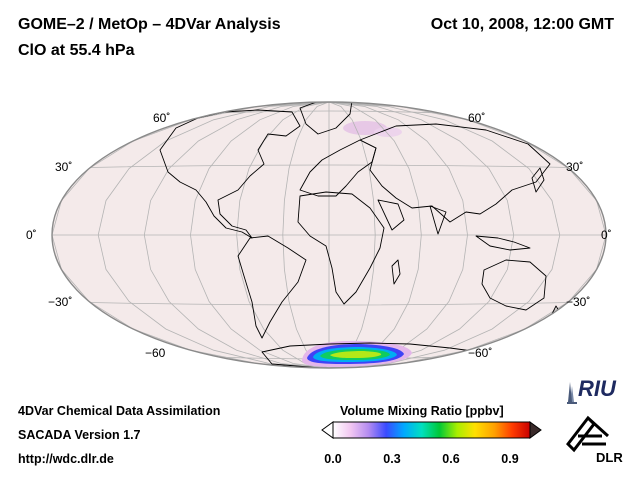  I want to click on date-label: Oct 10, 2008, 12:00 GMT, so click(522, 24).